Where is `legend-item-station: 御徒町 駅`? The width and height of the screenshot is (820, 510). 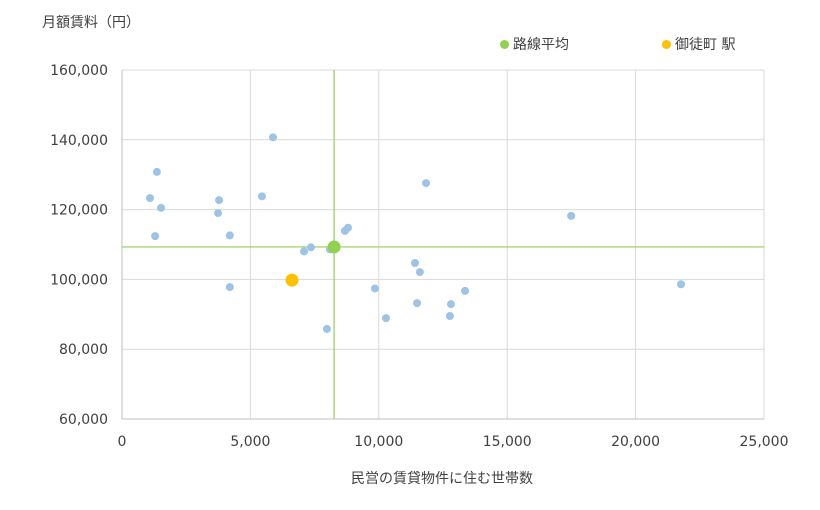 legend-item-station: 御徒町 駅 is located at coordinates (698, 44).